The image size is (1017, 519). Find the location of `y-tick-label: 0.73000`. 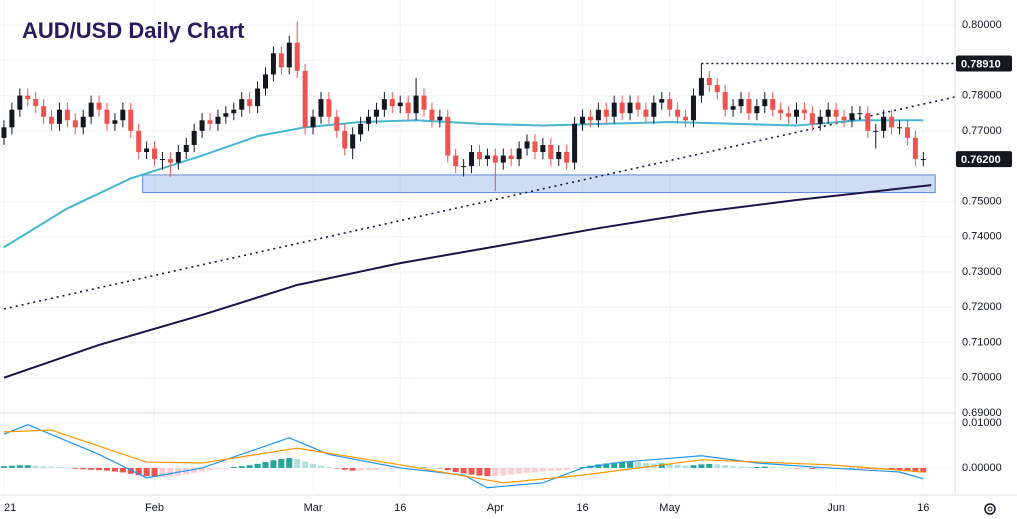

y-tick-label: 0.73000 is located at coordinates (982, 272).